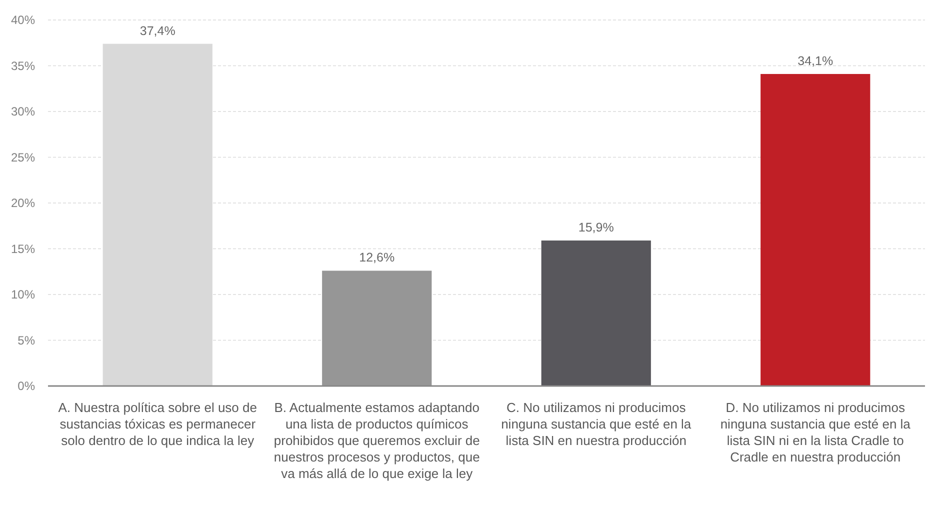 This screenshot has width=931, height=529. Describe the element at coordinates (158, 31) in the screenshot. I see `data-label: 37,4%` at that location.